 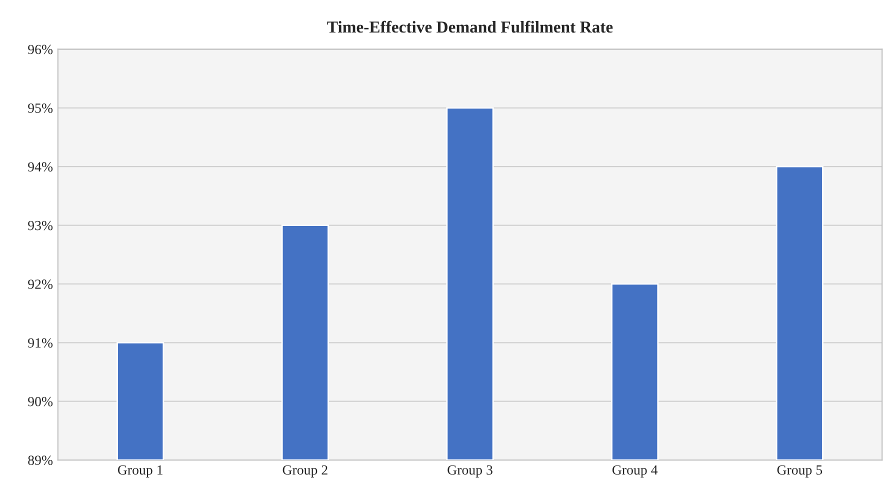 I want to click on y-tick-label: 91%, so click(x=40, y=343).